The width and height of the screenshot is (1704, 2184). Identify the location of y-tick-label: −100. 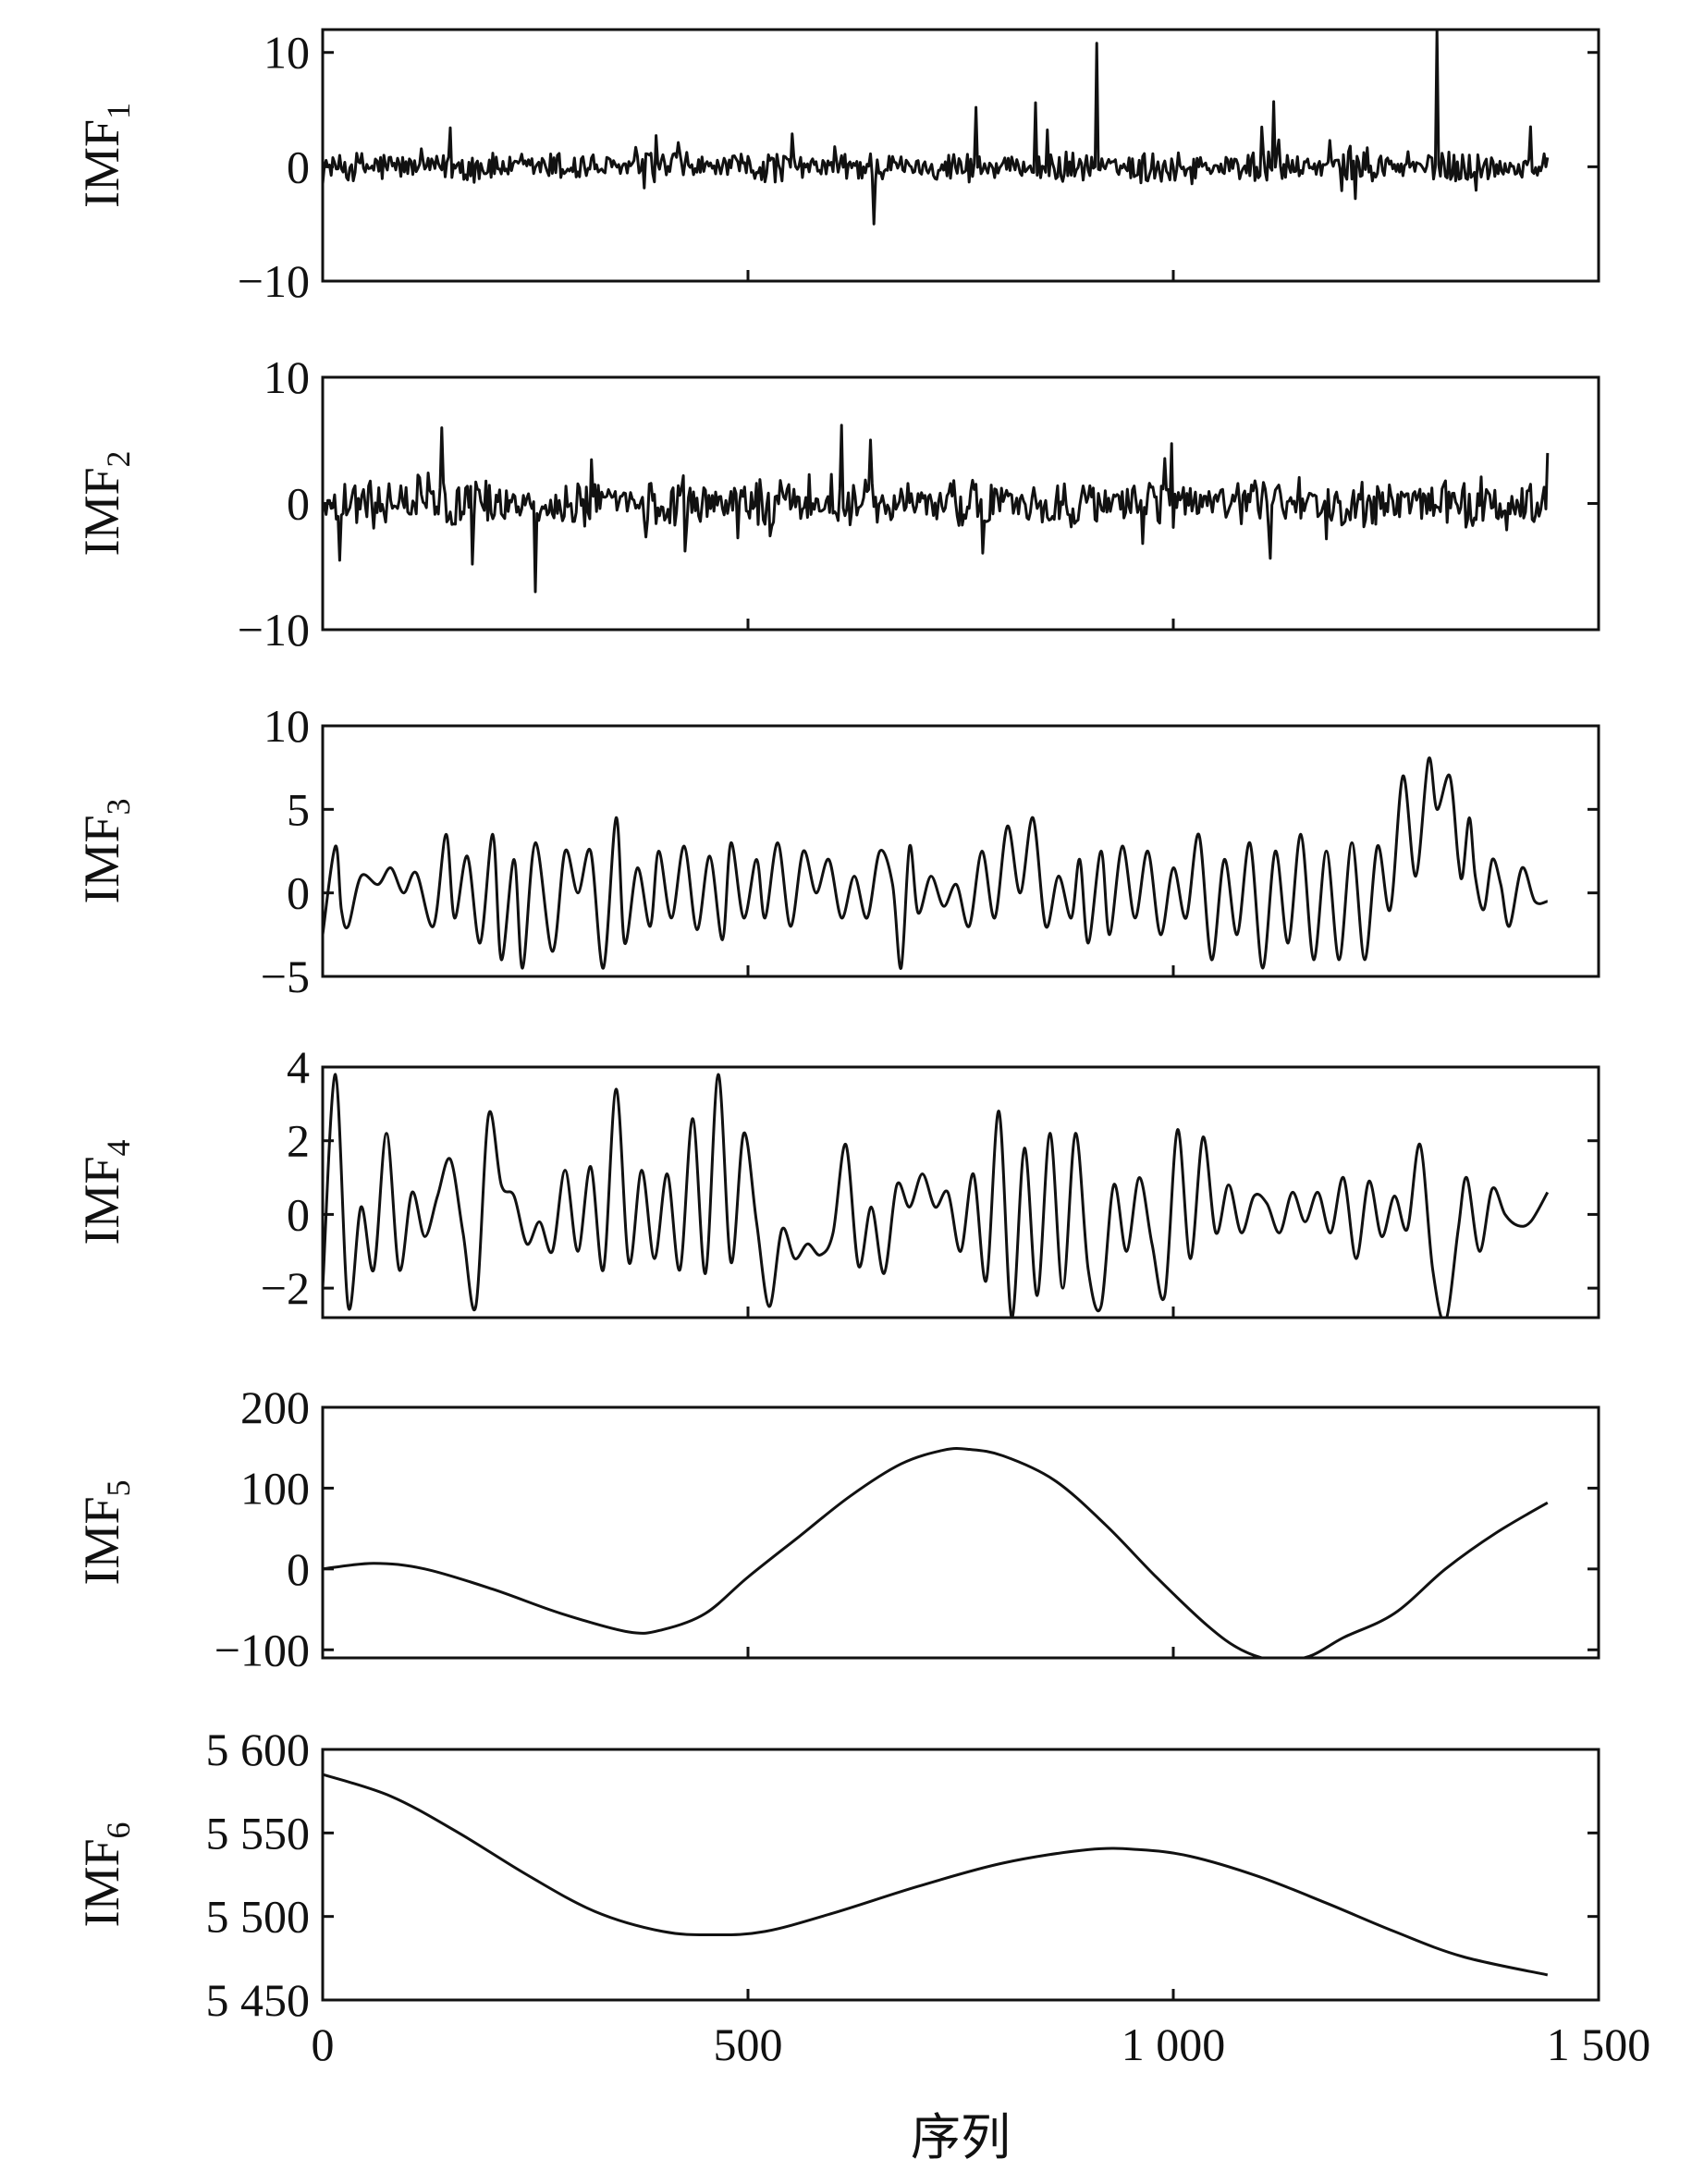
(263, 1649).